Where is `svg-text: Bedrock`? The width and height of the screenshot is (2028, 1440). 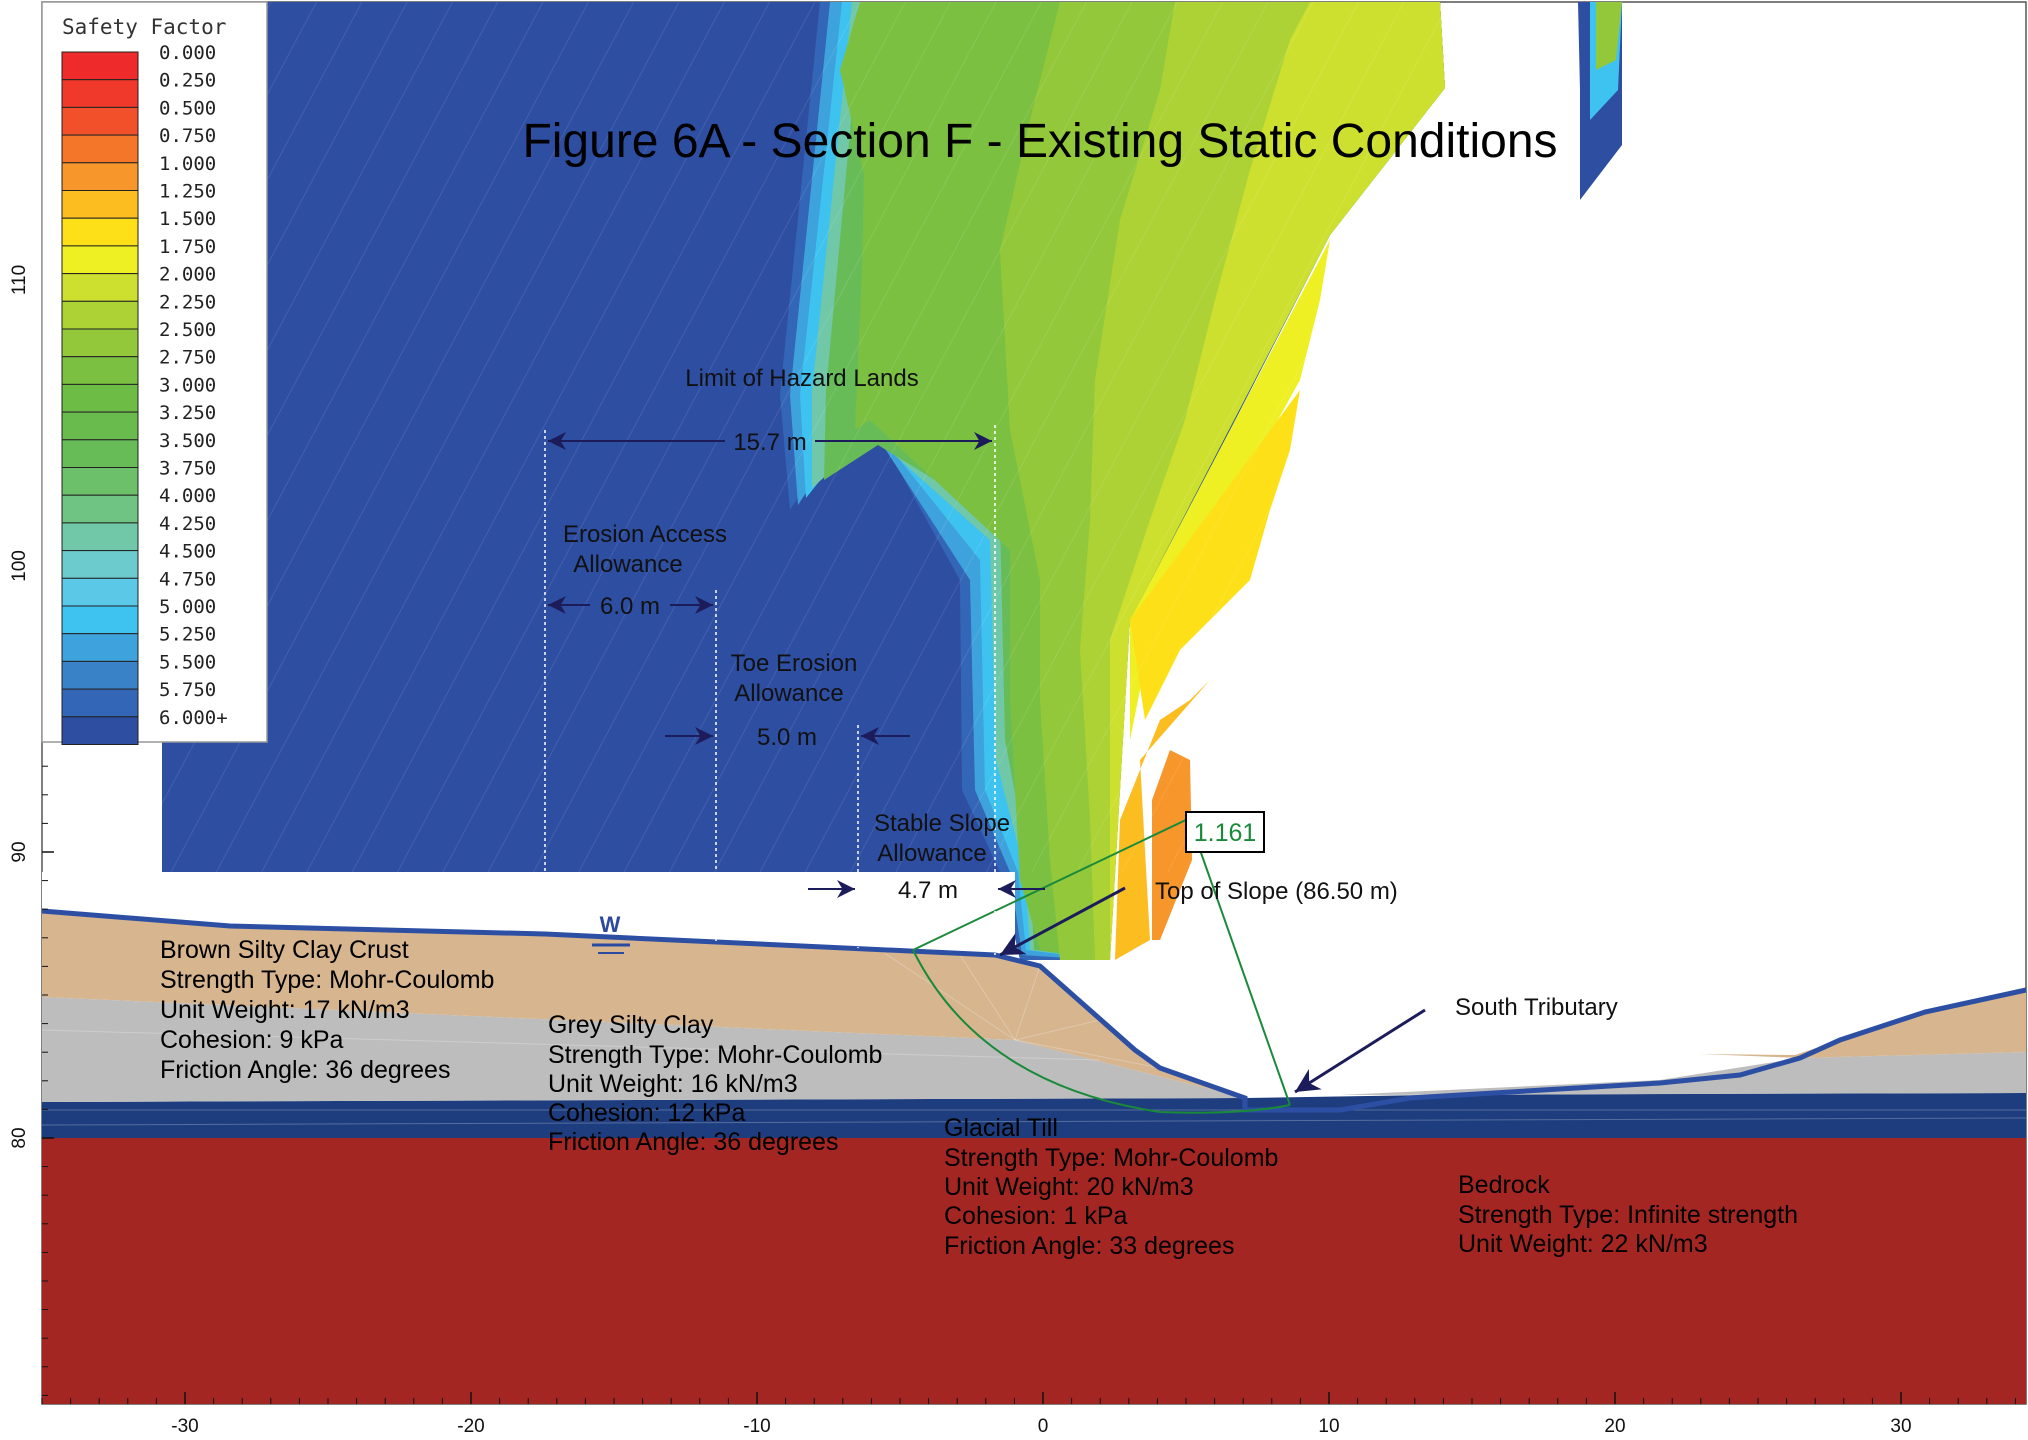
svg-text: Bedrock is located at coordinates (1504, 1185).